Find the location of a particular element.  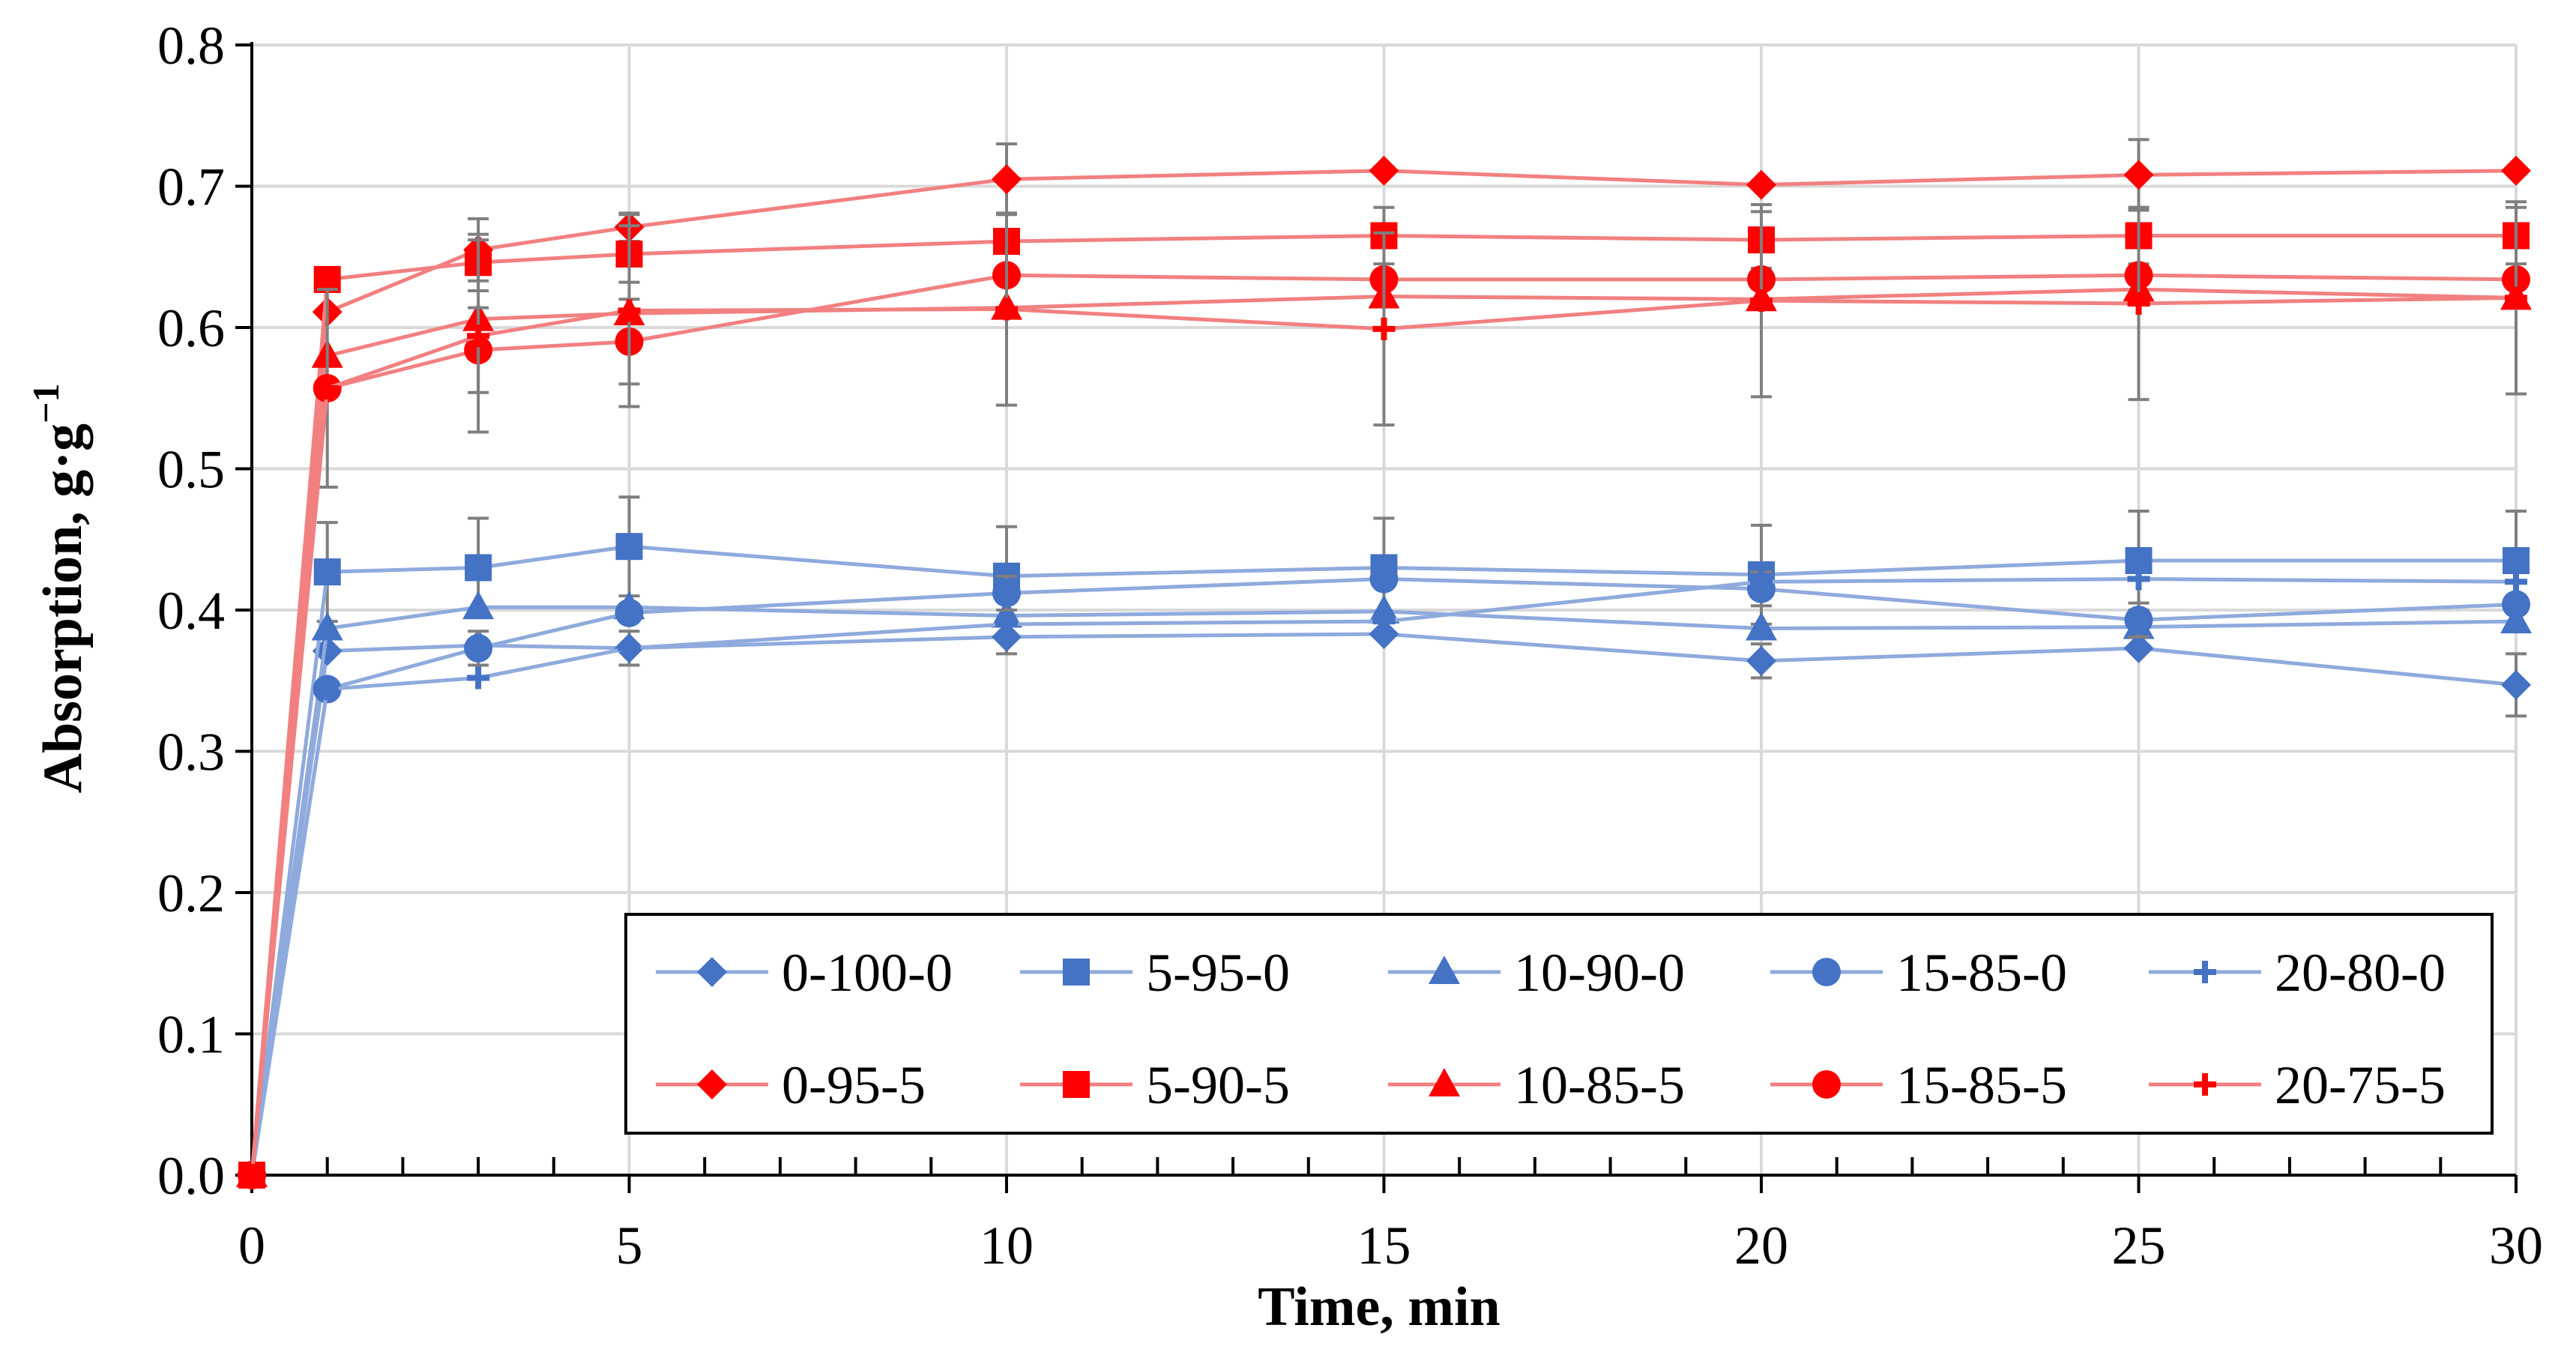

y-tick-label: 0.3 is located at coordinates (191, 752).